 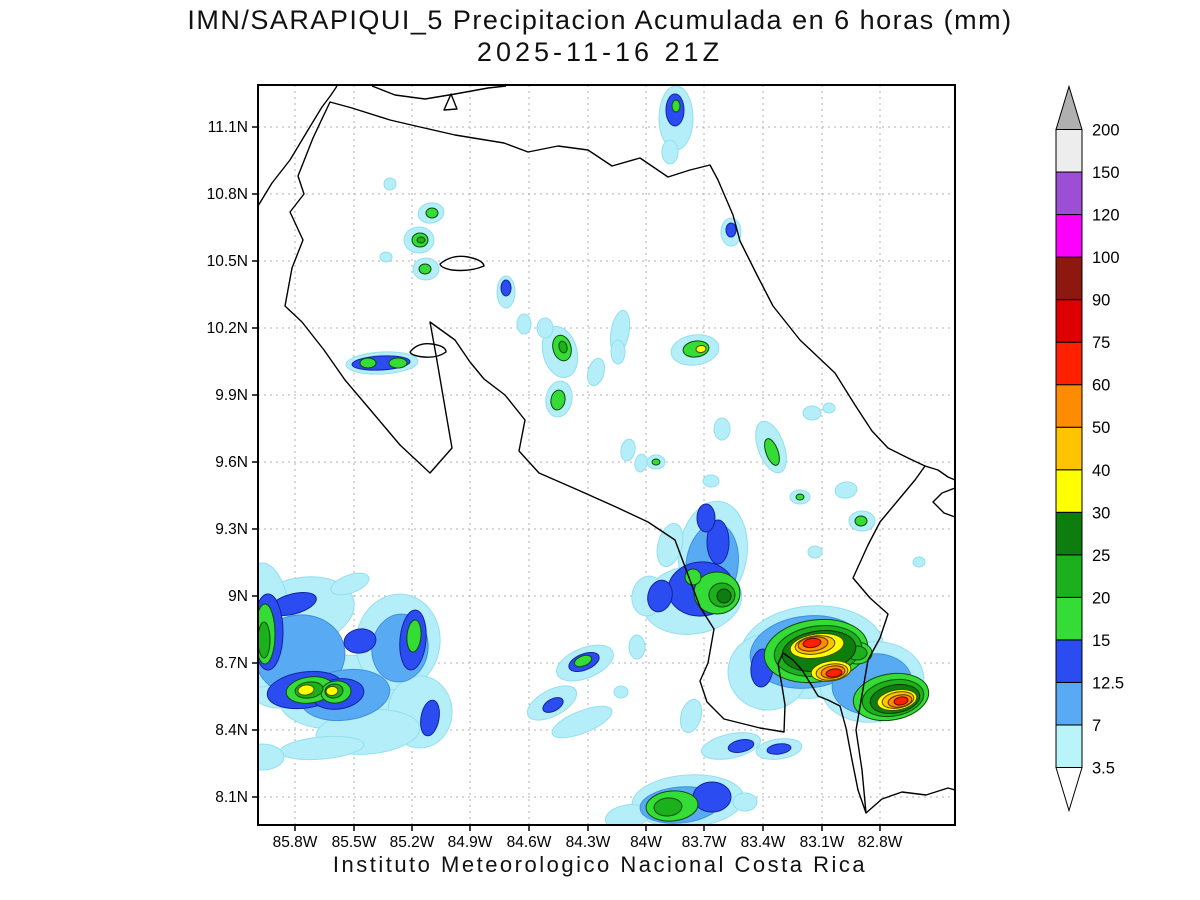 I want to click on y-tick-label: 9.3N, so click(x=231, y=529).